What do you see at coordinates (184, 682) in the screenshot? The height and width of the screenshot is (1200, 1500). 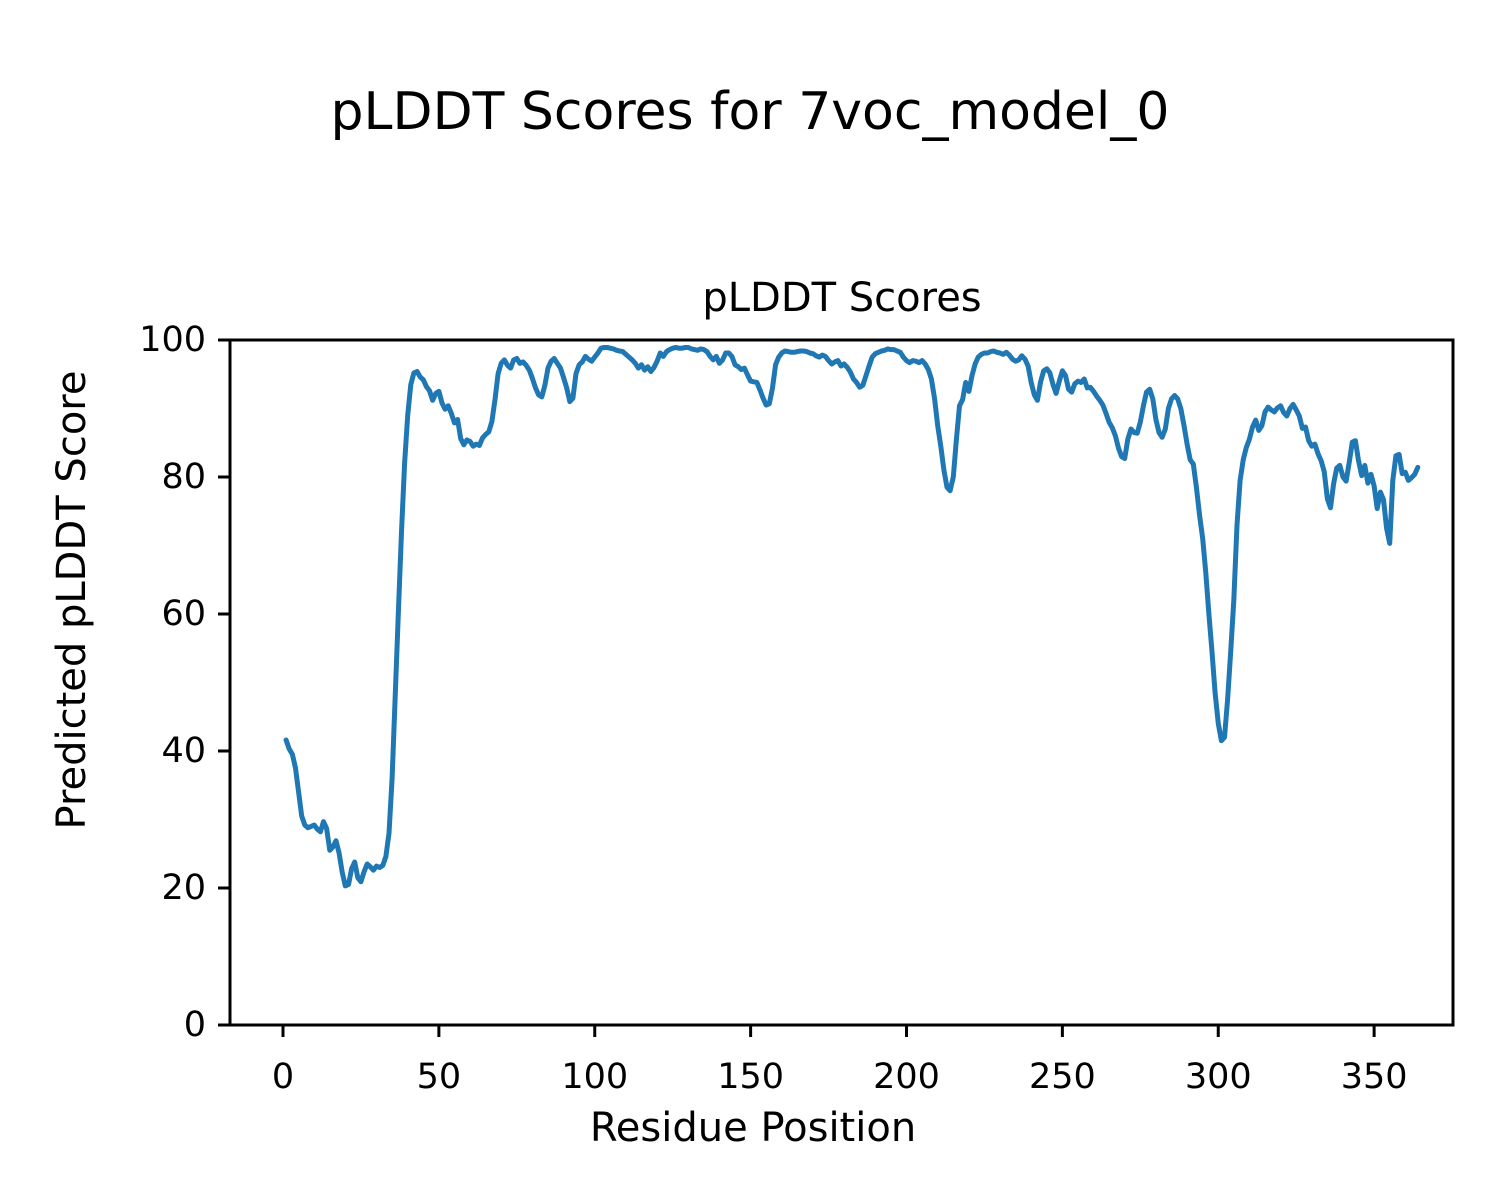 I see `y-axis-ticks: 0 20 40 60 80 100` at bounding box center [184, 682].